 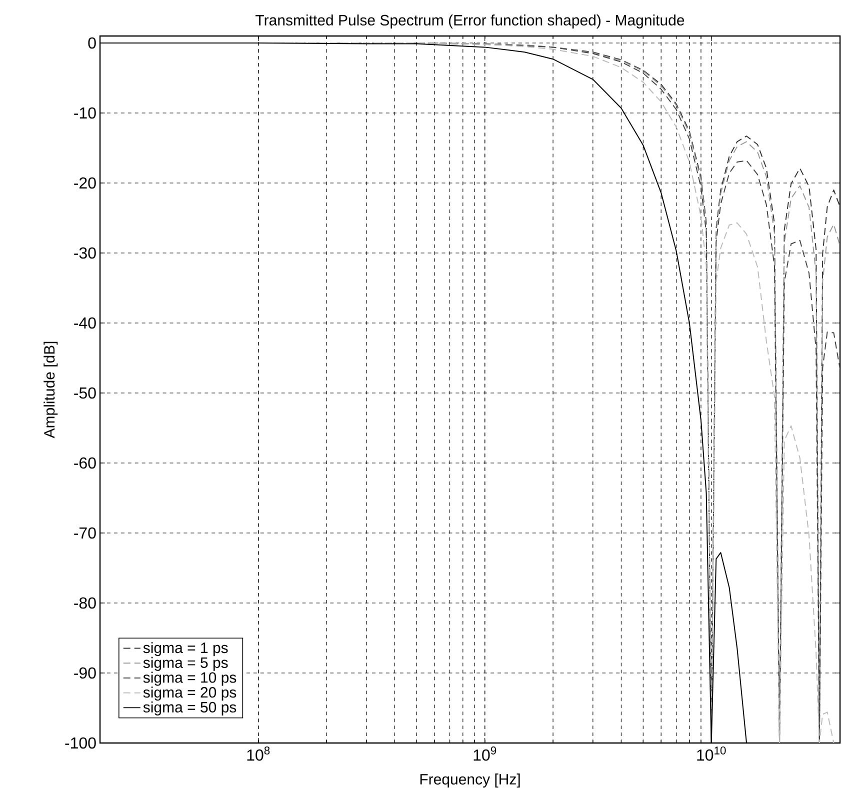 What do you see at coordinates (185, 649) in the screenshot?
I see `legend-label: sigma = 1 ps` at bounding box center [185, 649].